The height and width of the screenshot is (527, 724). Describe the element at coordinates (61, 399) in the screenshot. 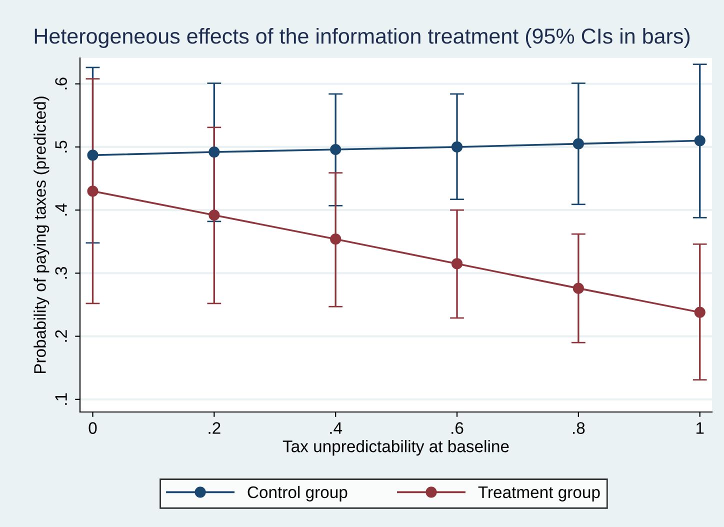

I see `y-tick-label: .1` at that location.